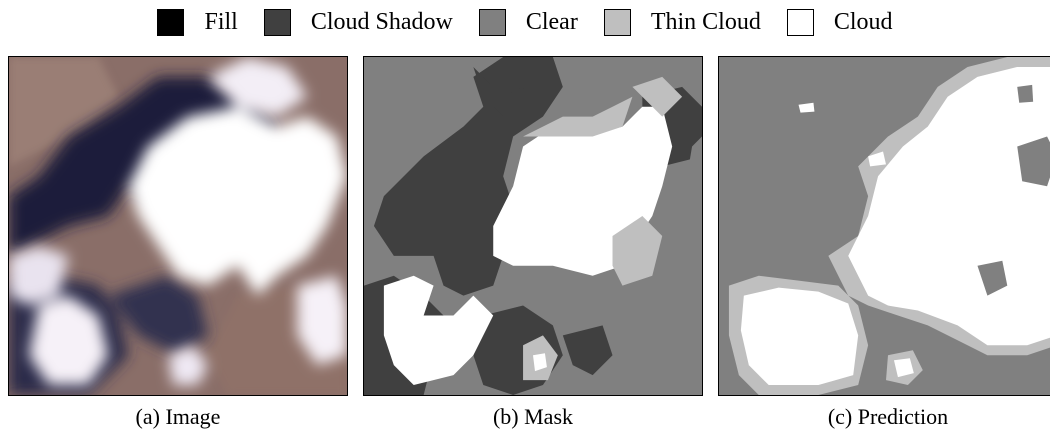 The width and height of the screenshot is (1050, 434). I want to click on legend-swatch-clear, so click(492, 22).